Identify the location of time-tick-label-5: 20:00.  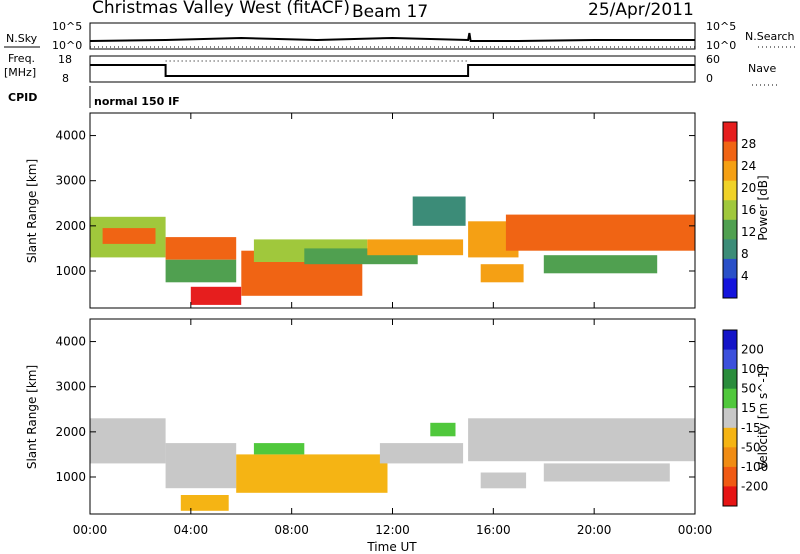
(594, 530).